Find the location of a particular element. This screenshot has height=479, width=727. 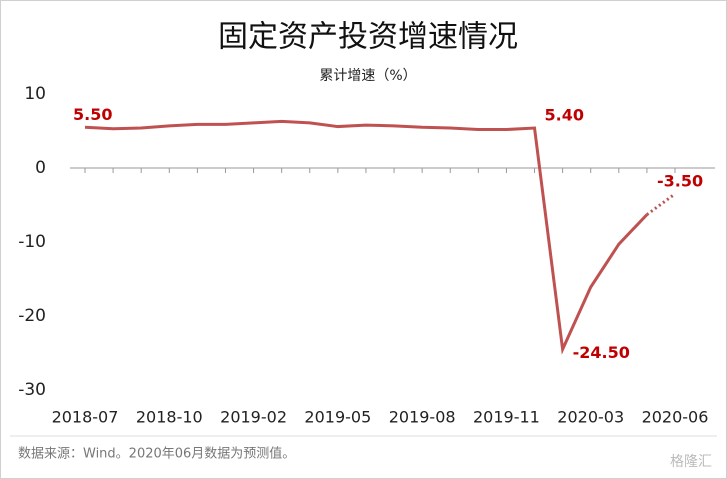

y-tick-label: -10 is located at coordinates (32, 242).